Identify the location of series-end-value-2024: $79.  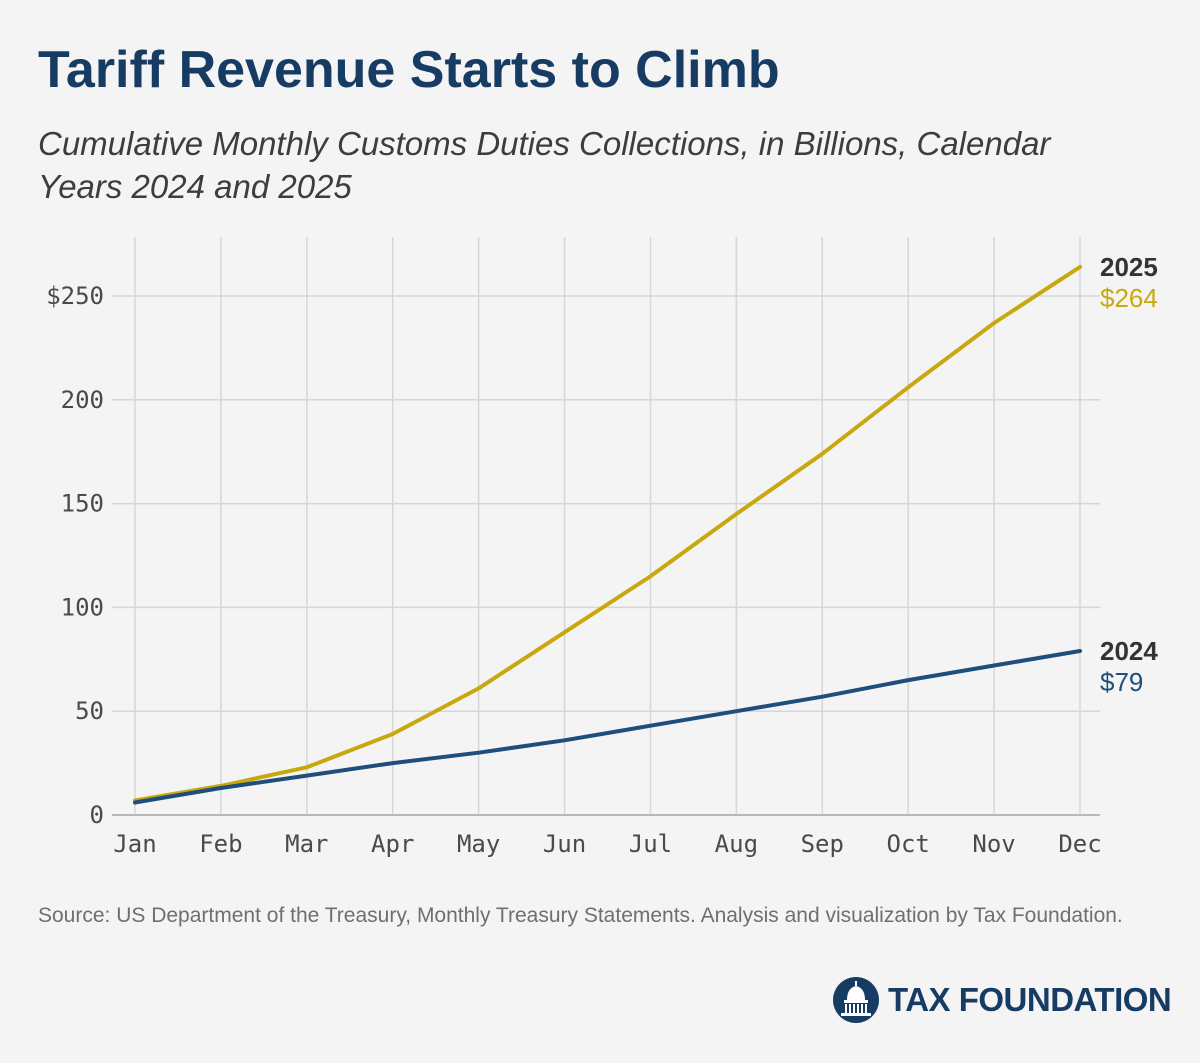
(1121, 682).